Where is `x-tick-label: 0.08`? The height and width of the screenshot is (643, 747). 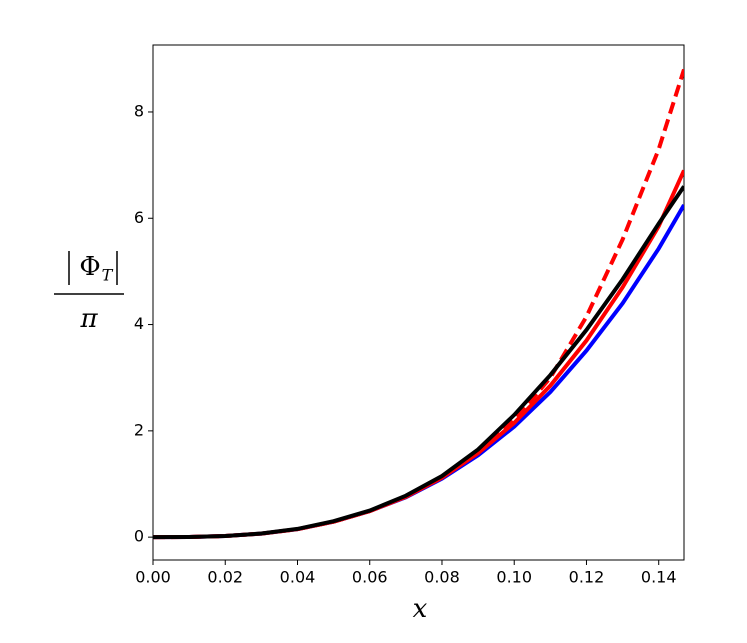 x-tick-label: 0.08 is located at coordinates (442, 577).